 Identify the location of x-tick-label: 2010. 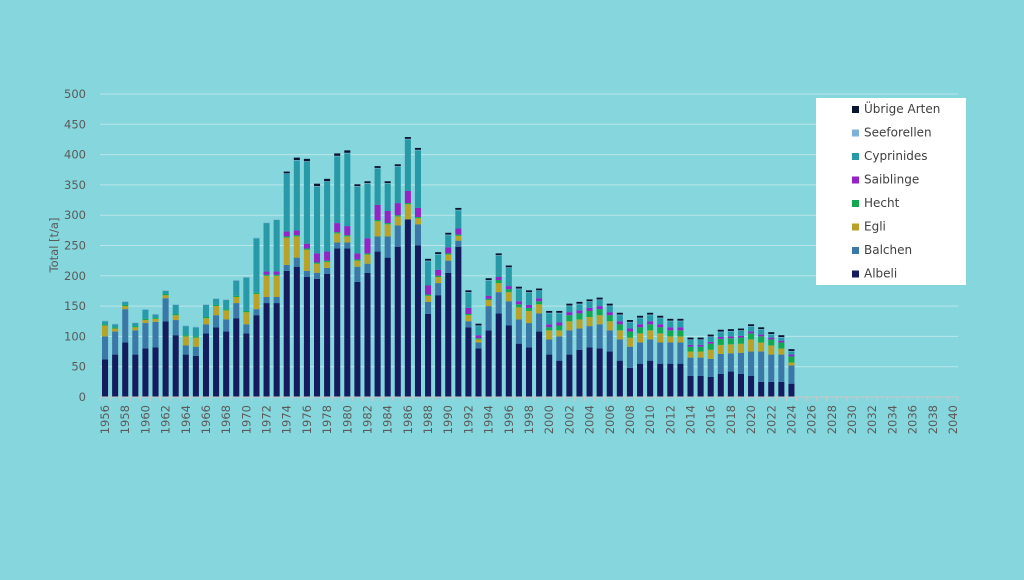
(650, 419).